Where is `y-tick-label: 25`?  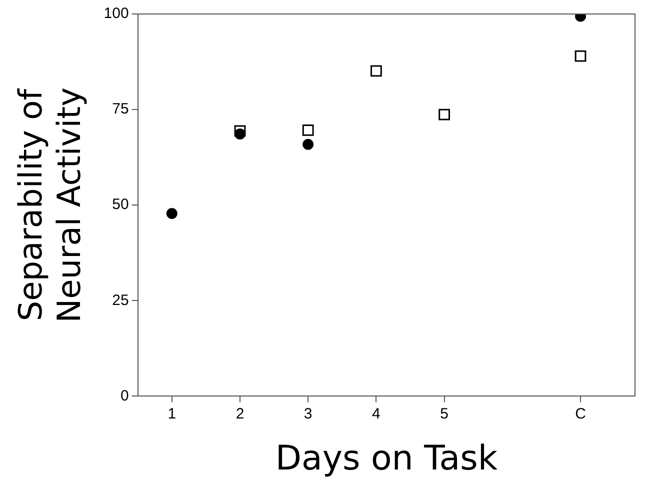 y-tick-label: 25 is located at coordinates (120, 300).